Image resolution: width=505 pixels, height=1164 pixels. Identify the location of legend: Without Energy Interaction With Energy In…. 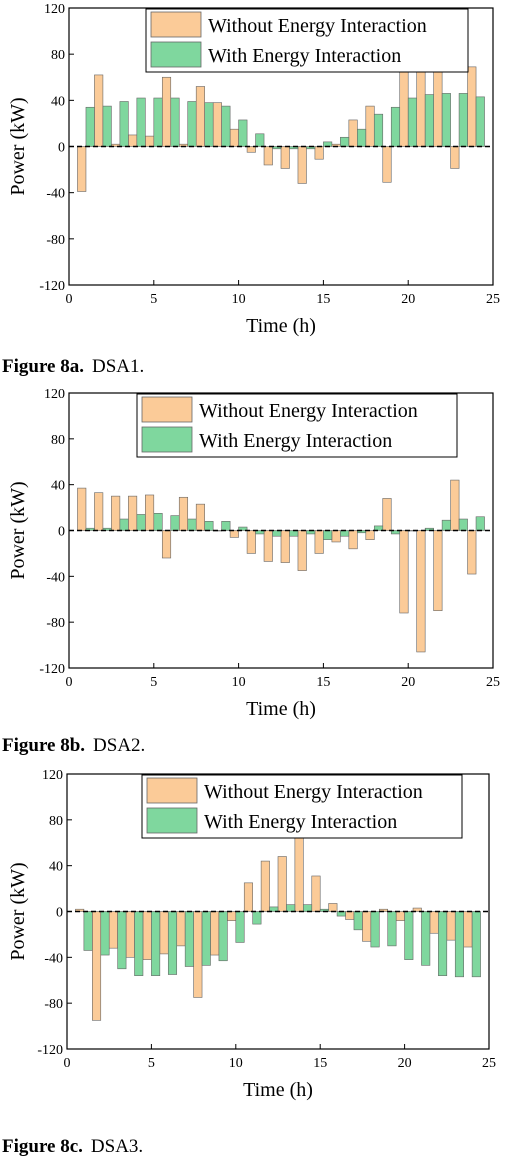
(297, 425).